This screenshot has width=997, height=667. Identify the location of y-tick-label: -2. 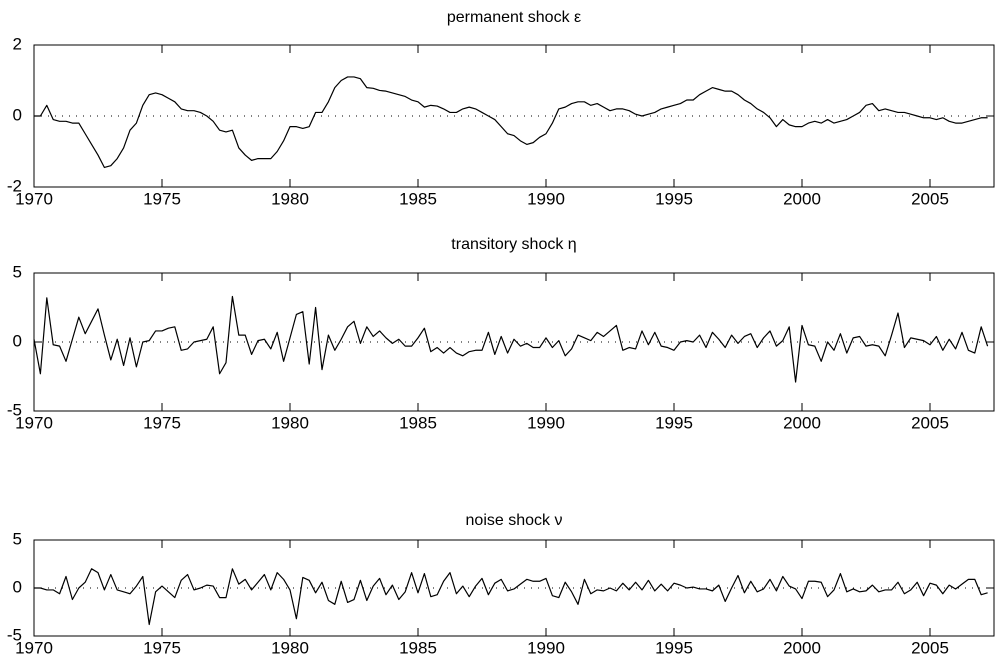
(14, 185).